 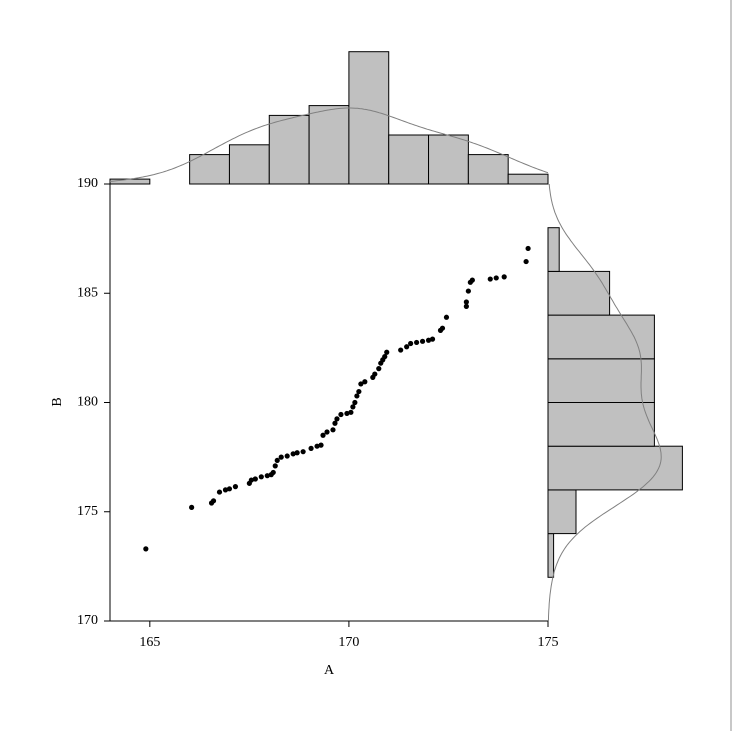 I want to click on right-kde, so click(x=604, y=402).